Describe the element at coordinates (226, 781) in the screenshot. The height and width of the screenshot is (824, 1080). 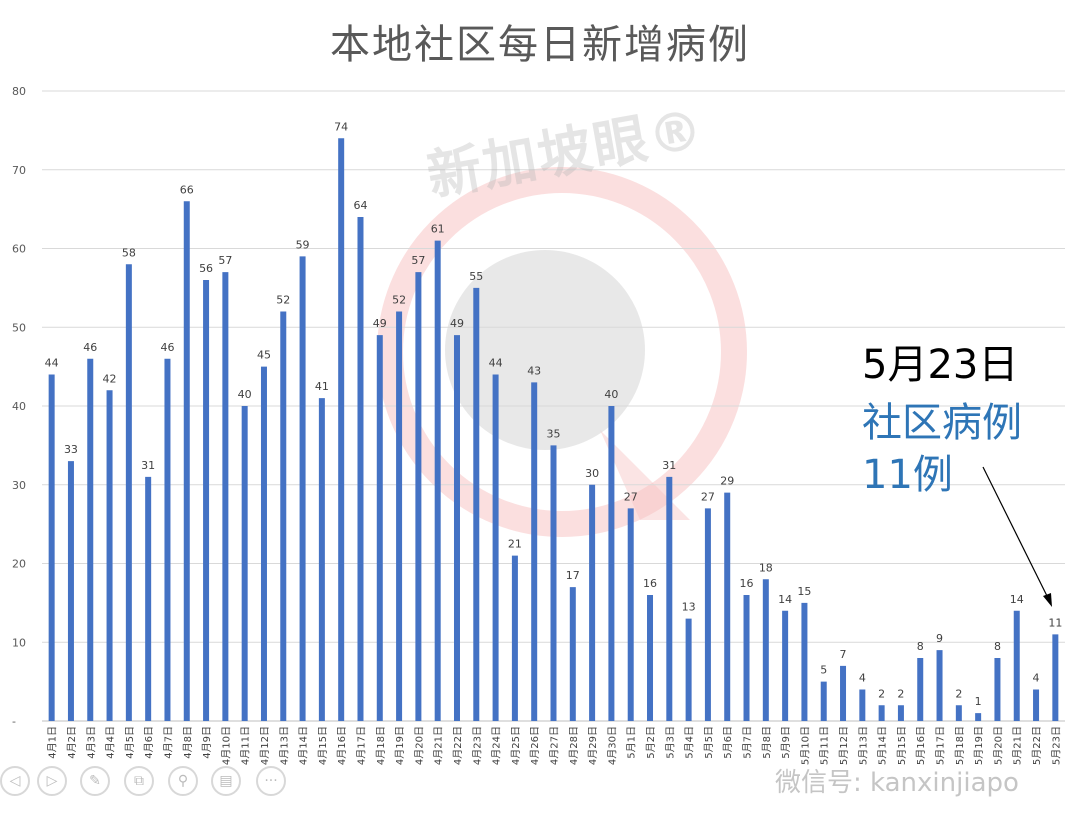
I see `note-icon: ▤` at that location.